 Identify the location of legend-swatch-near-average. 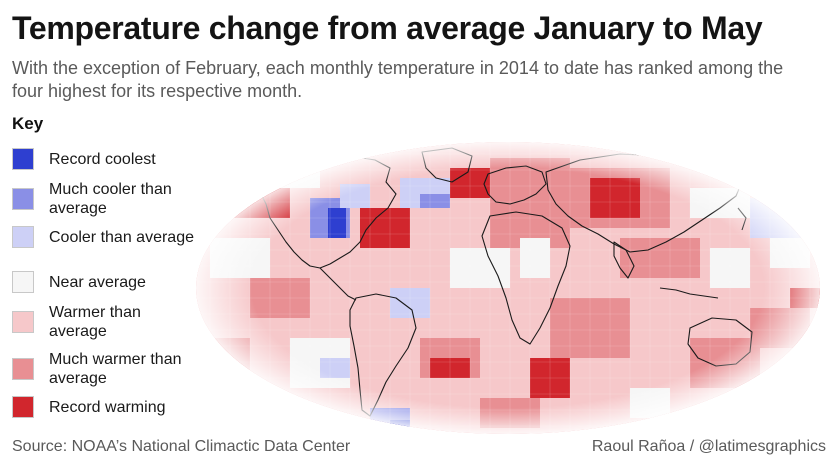
(23, 282).